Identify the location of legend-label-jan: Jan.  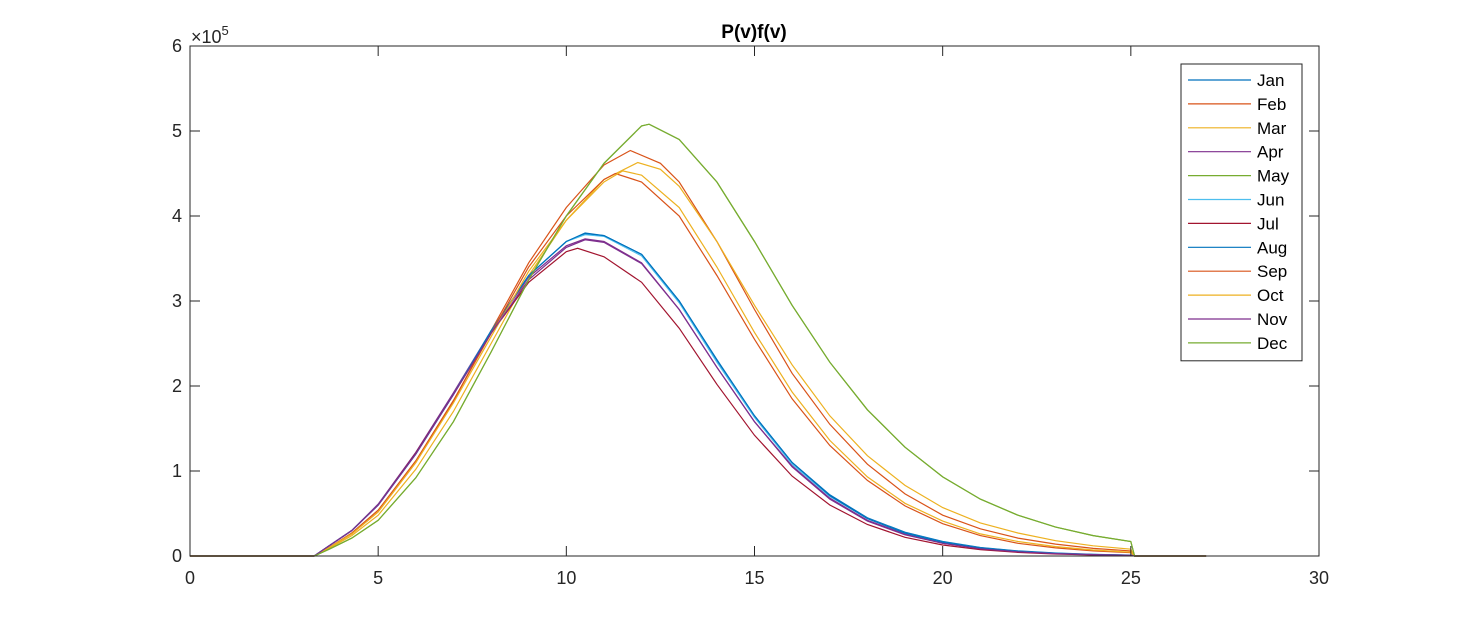
(1270, 80).